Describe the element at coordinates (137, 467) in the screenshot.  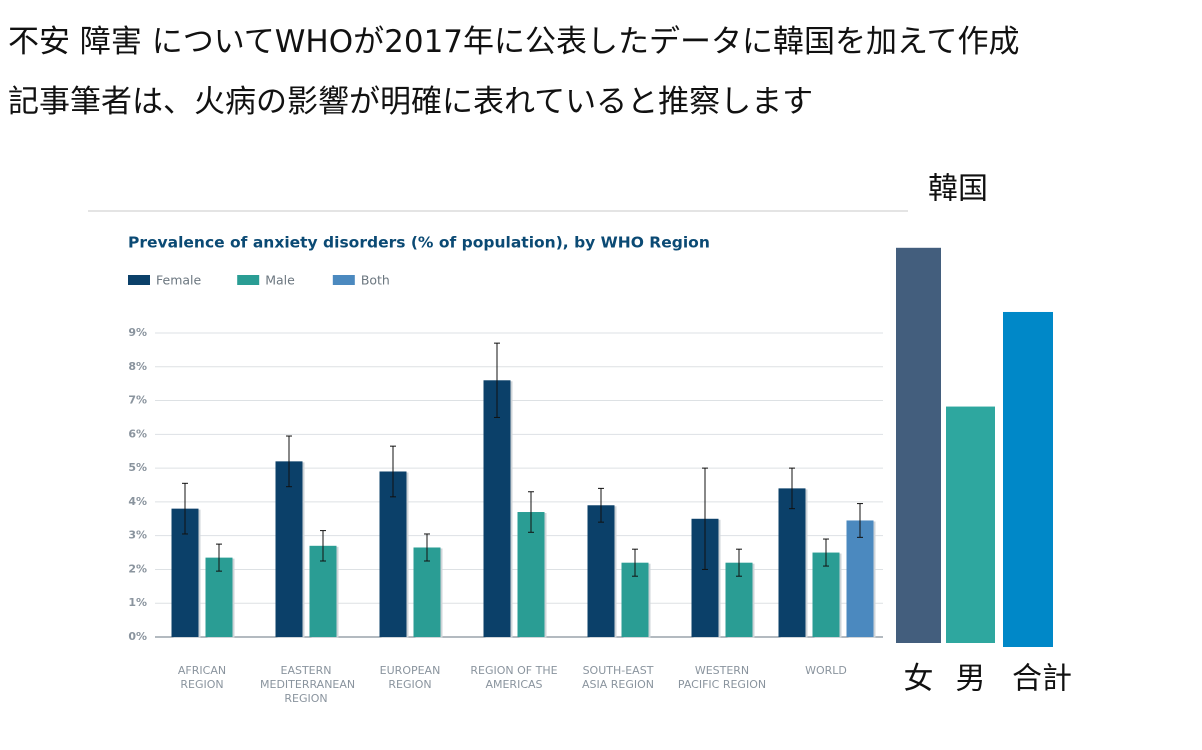
I see `y-tick-label: 5%` at that location.